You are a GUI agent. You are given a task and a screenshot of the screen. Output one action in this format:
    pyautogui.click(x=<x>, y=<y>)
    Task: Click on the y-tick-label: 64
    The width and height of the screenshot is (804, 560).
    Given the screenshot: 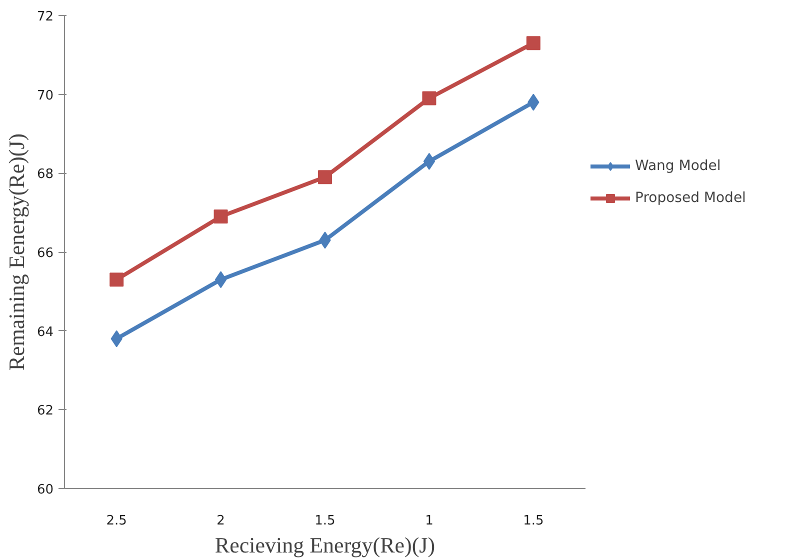 What is the action you would take?
    pyautogui.click(x=45, y=332)
    